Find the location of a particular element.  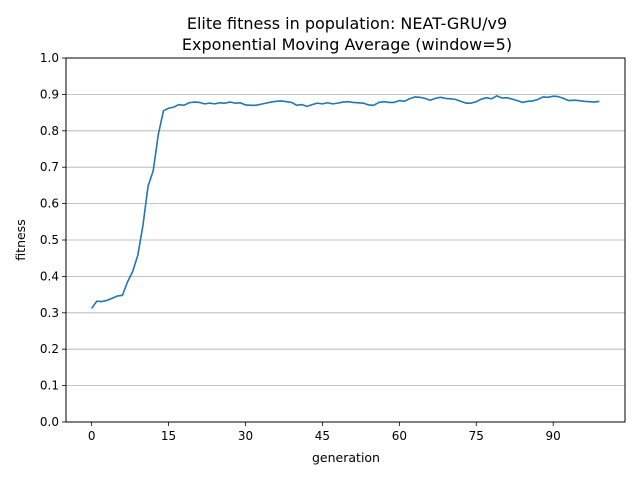

x-tick-label: 15 is located at coordinates (168, 436).